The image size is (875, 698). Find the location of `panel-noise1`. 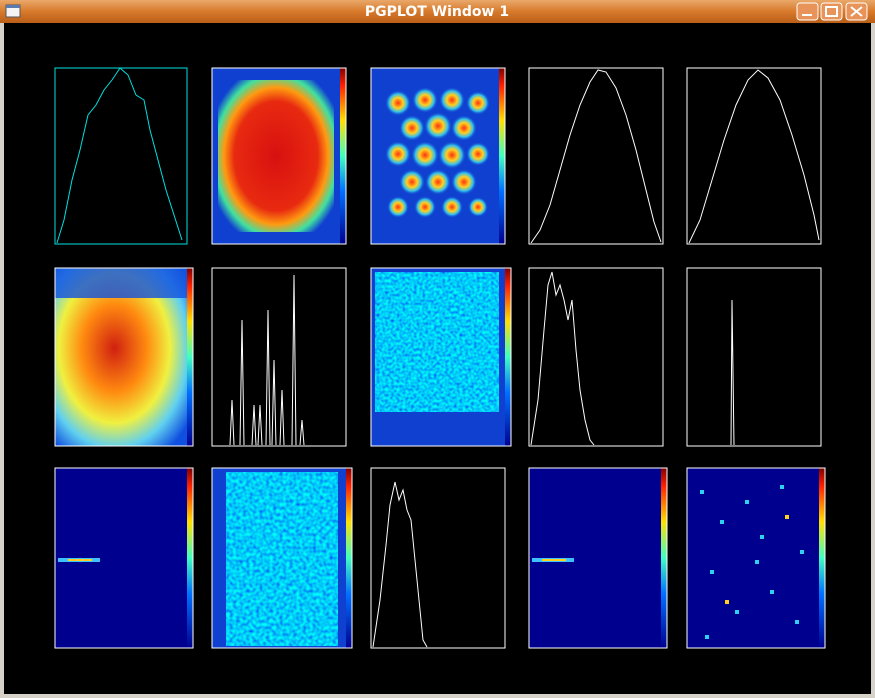

panel-noise1 is located at coordinates (441, 357).